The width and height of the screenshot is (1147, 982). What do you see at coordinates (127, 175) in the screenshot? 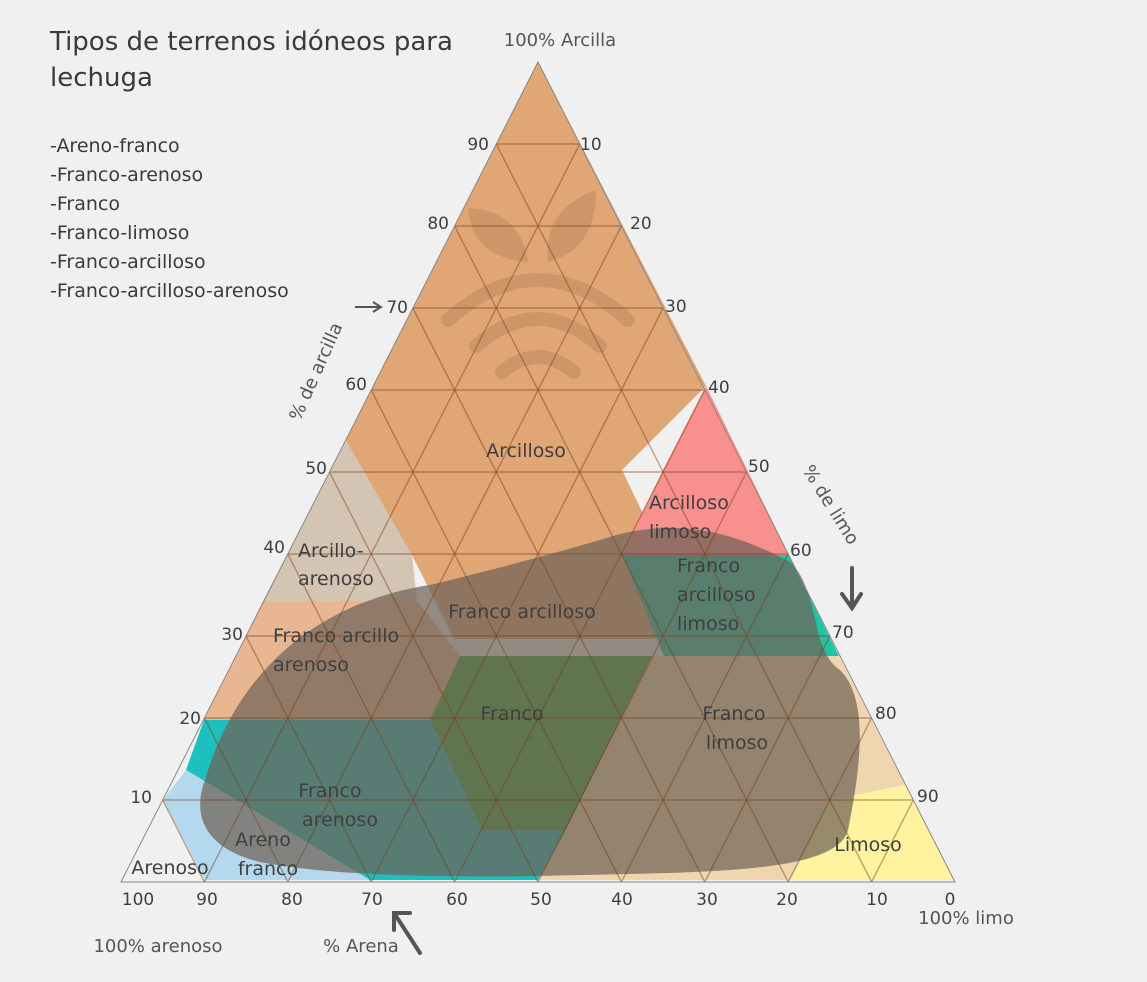
I see `list-item: -Franco-arenoso` at bounding box center [127, 175].